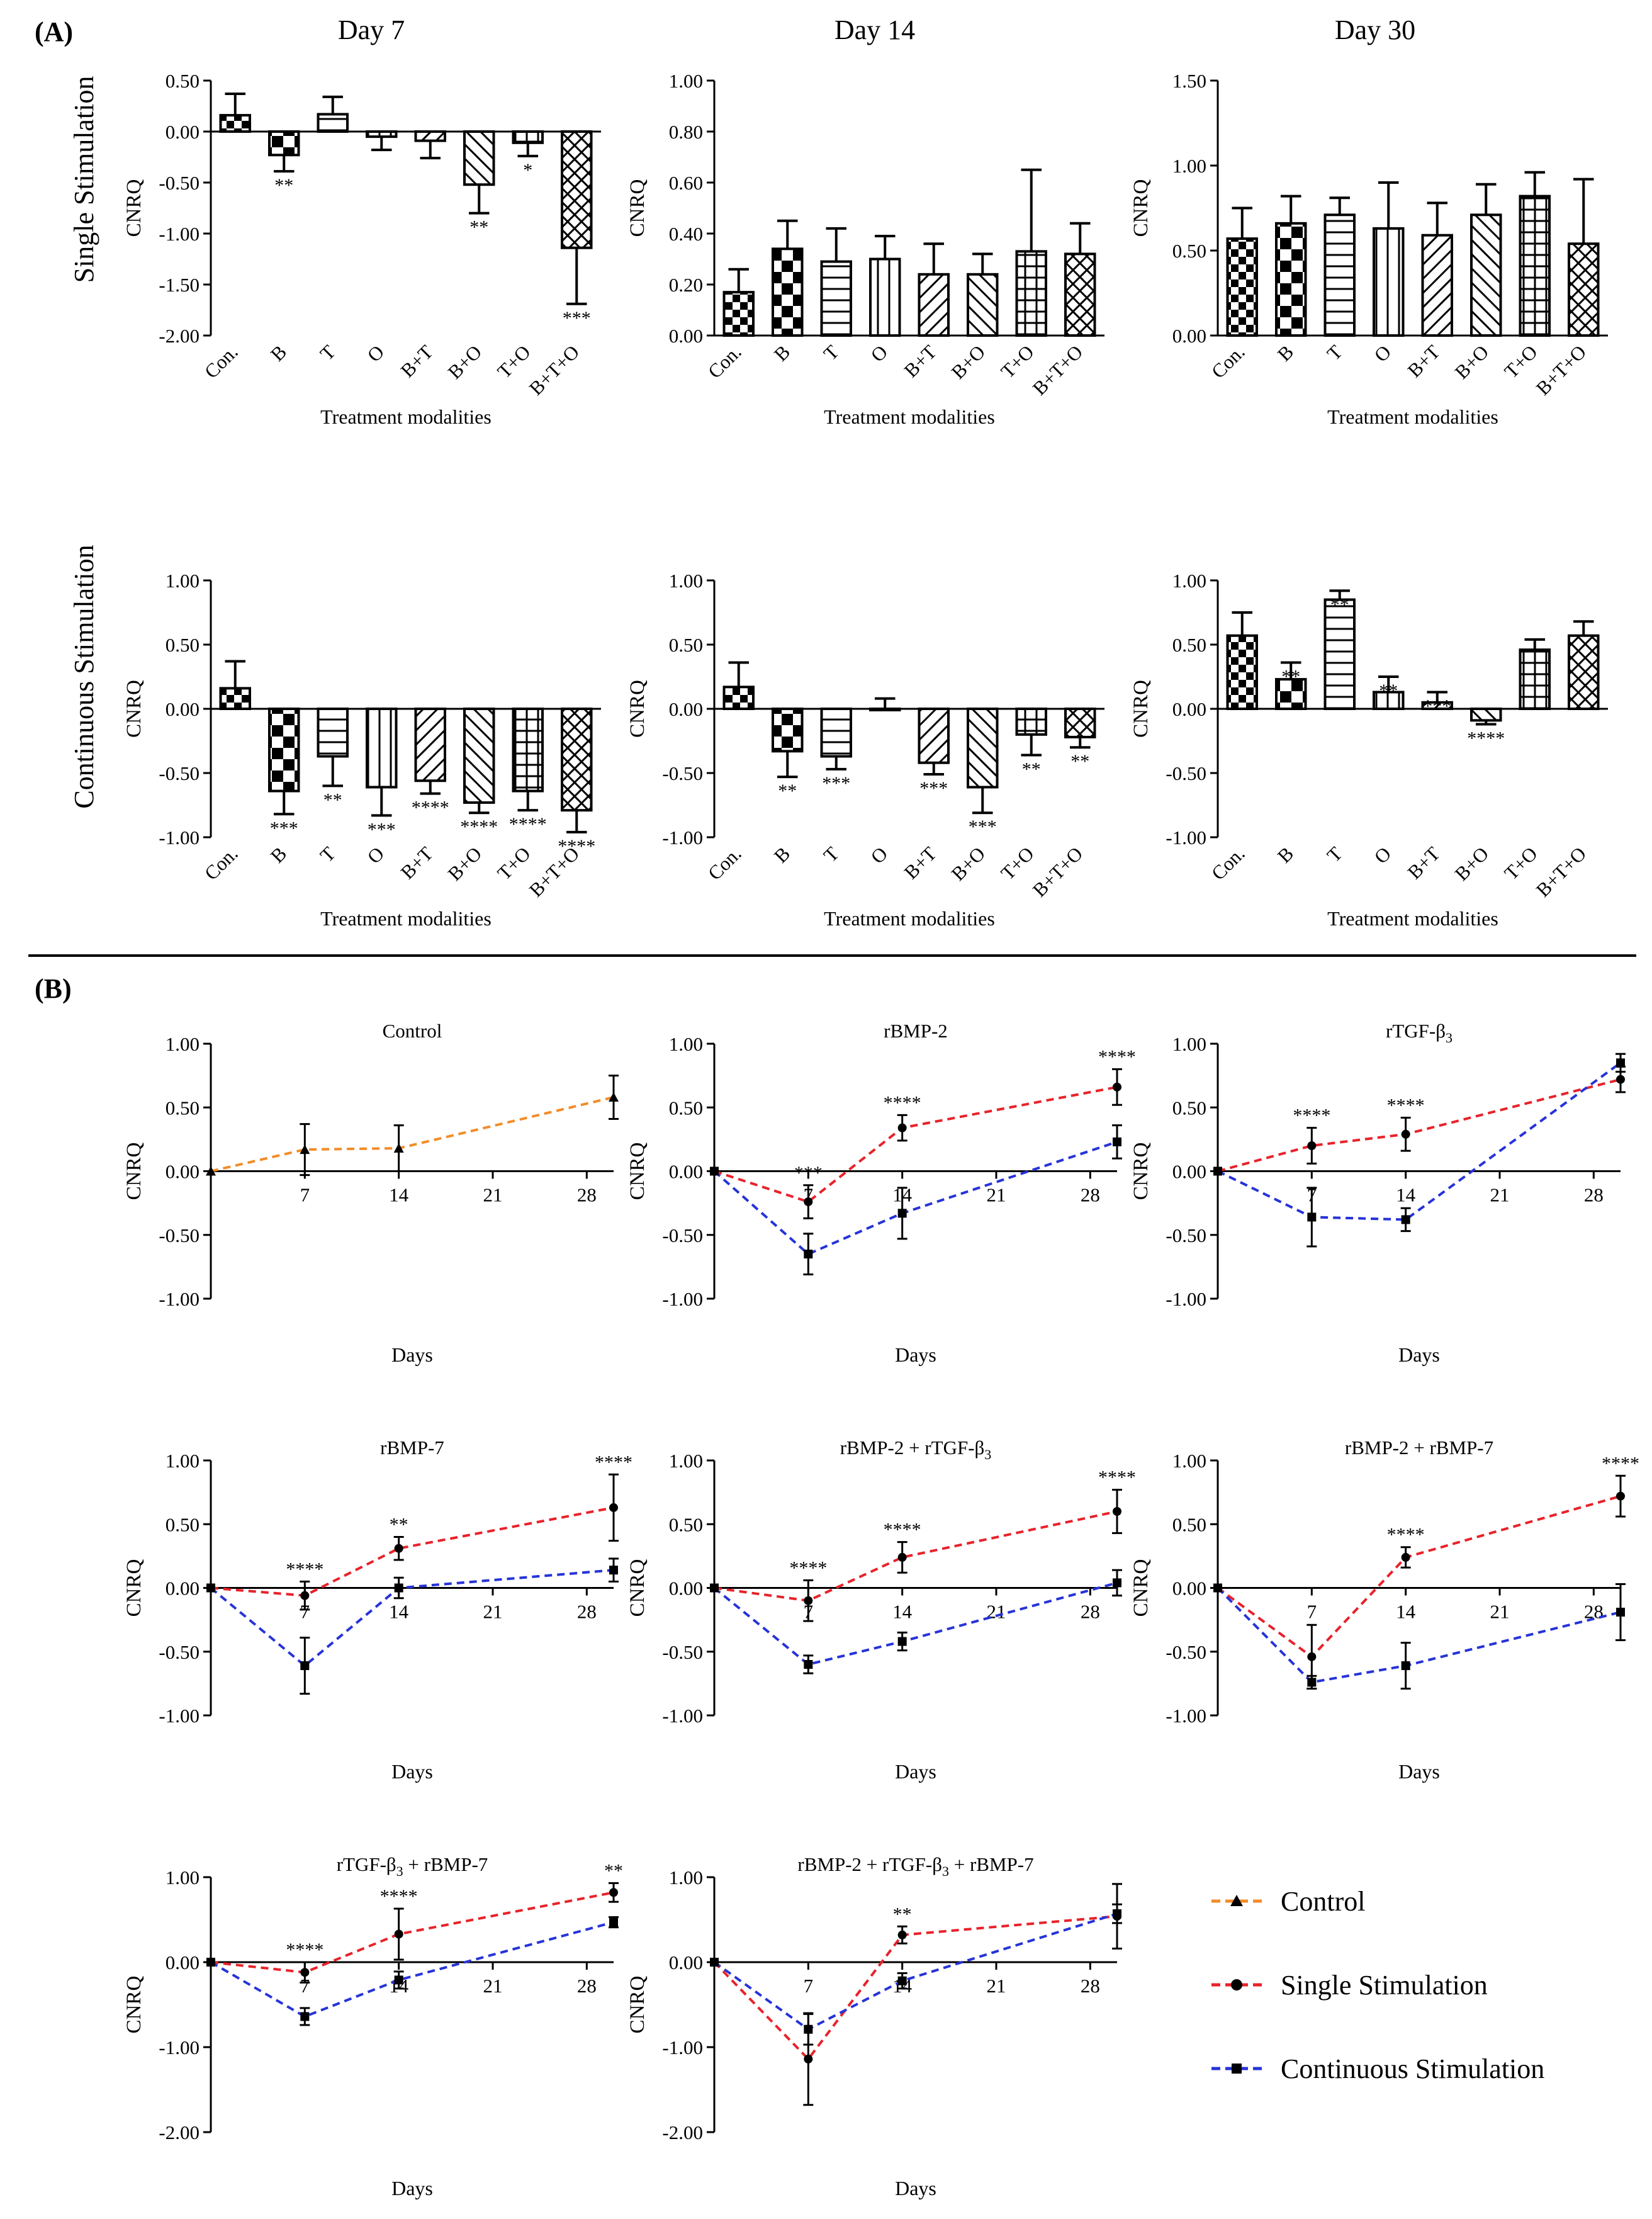 The image size is (1652, 2219). Describe the element at coordinates (1419, 1033) in the screenshot. I see `chart-title: rTGF-β3` at that location.